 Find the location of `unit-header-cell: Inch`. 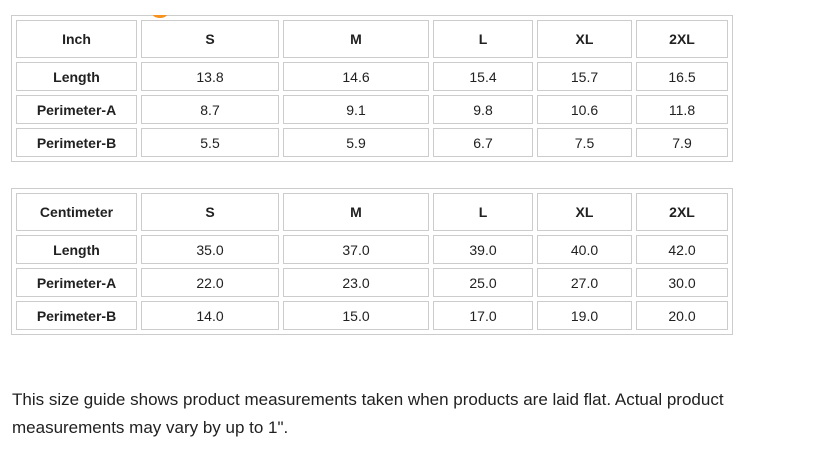

unit-header-cell: Inch is located at coordinates (76, 39).